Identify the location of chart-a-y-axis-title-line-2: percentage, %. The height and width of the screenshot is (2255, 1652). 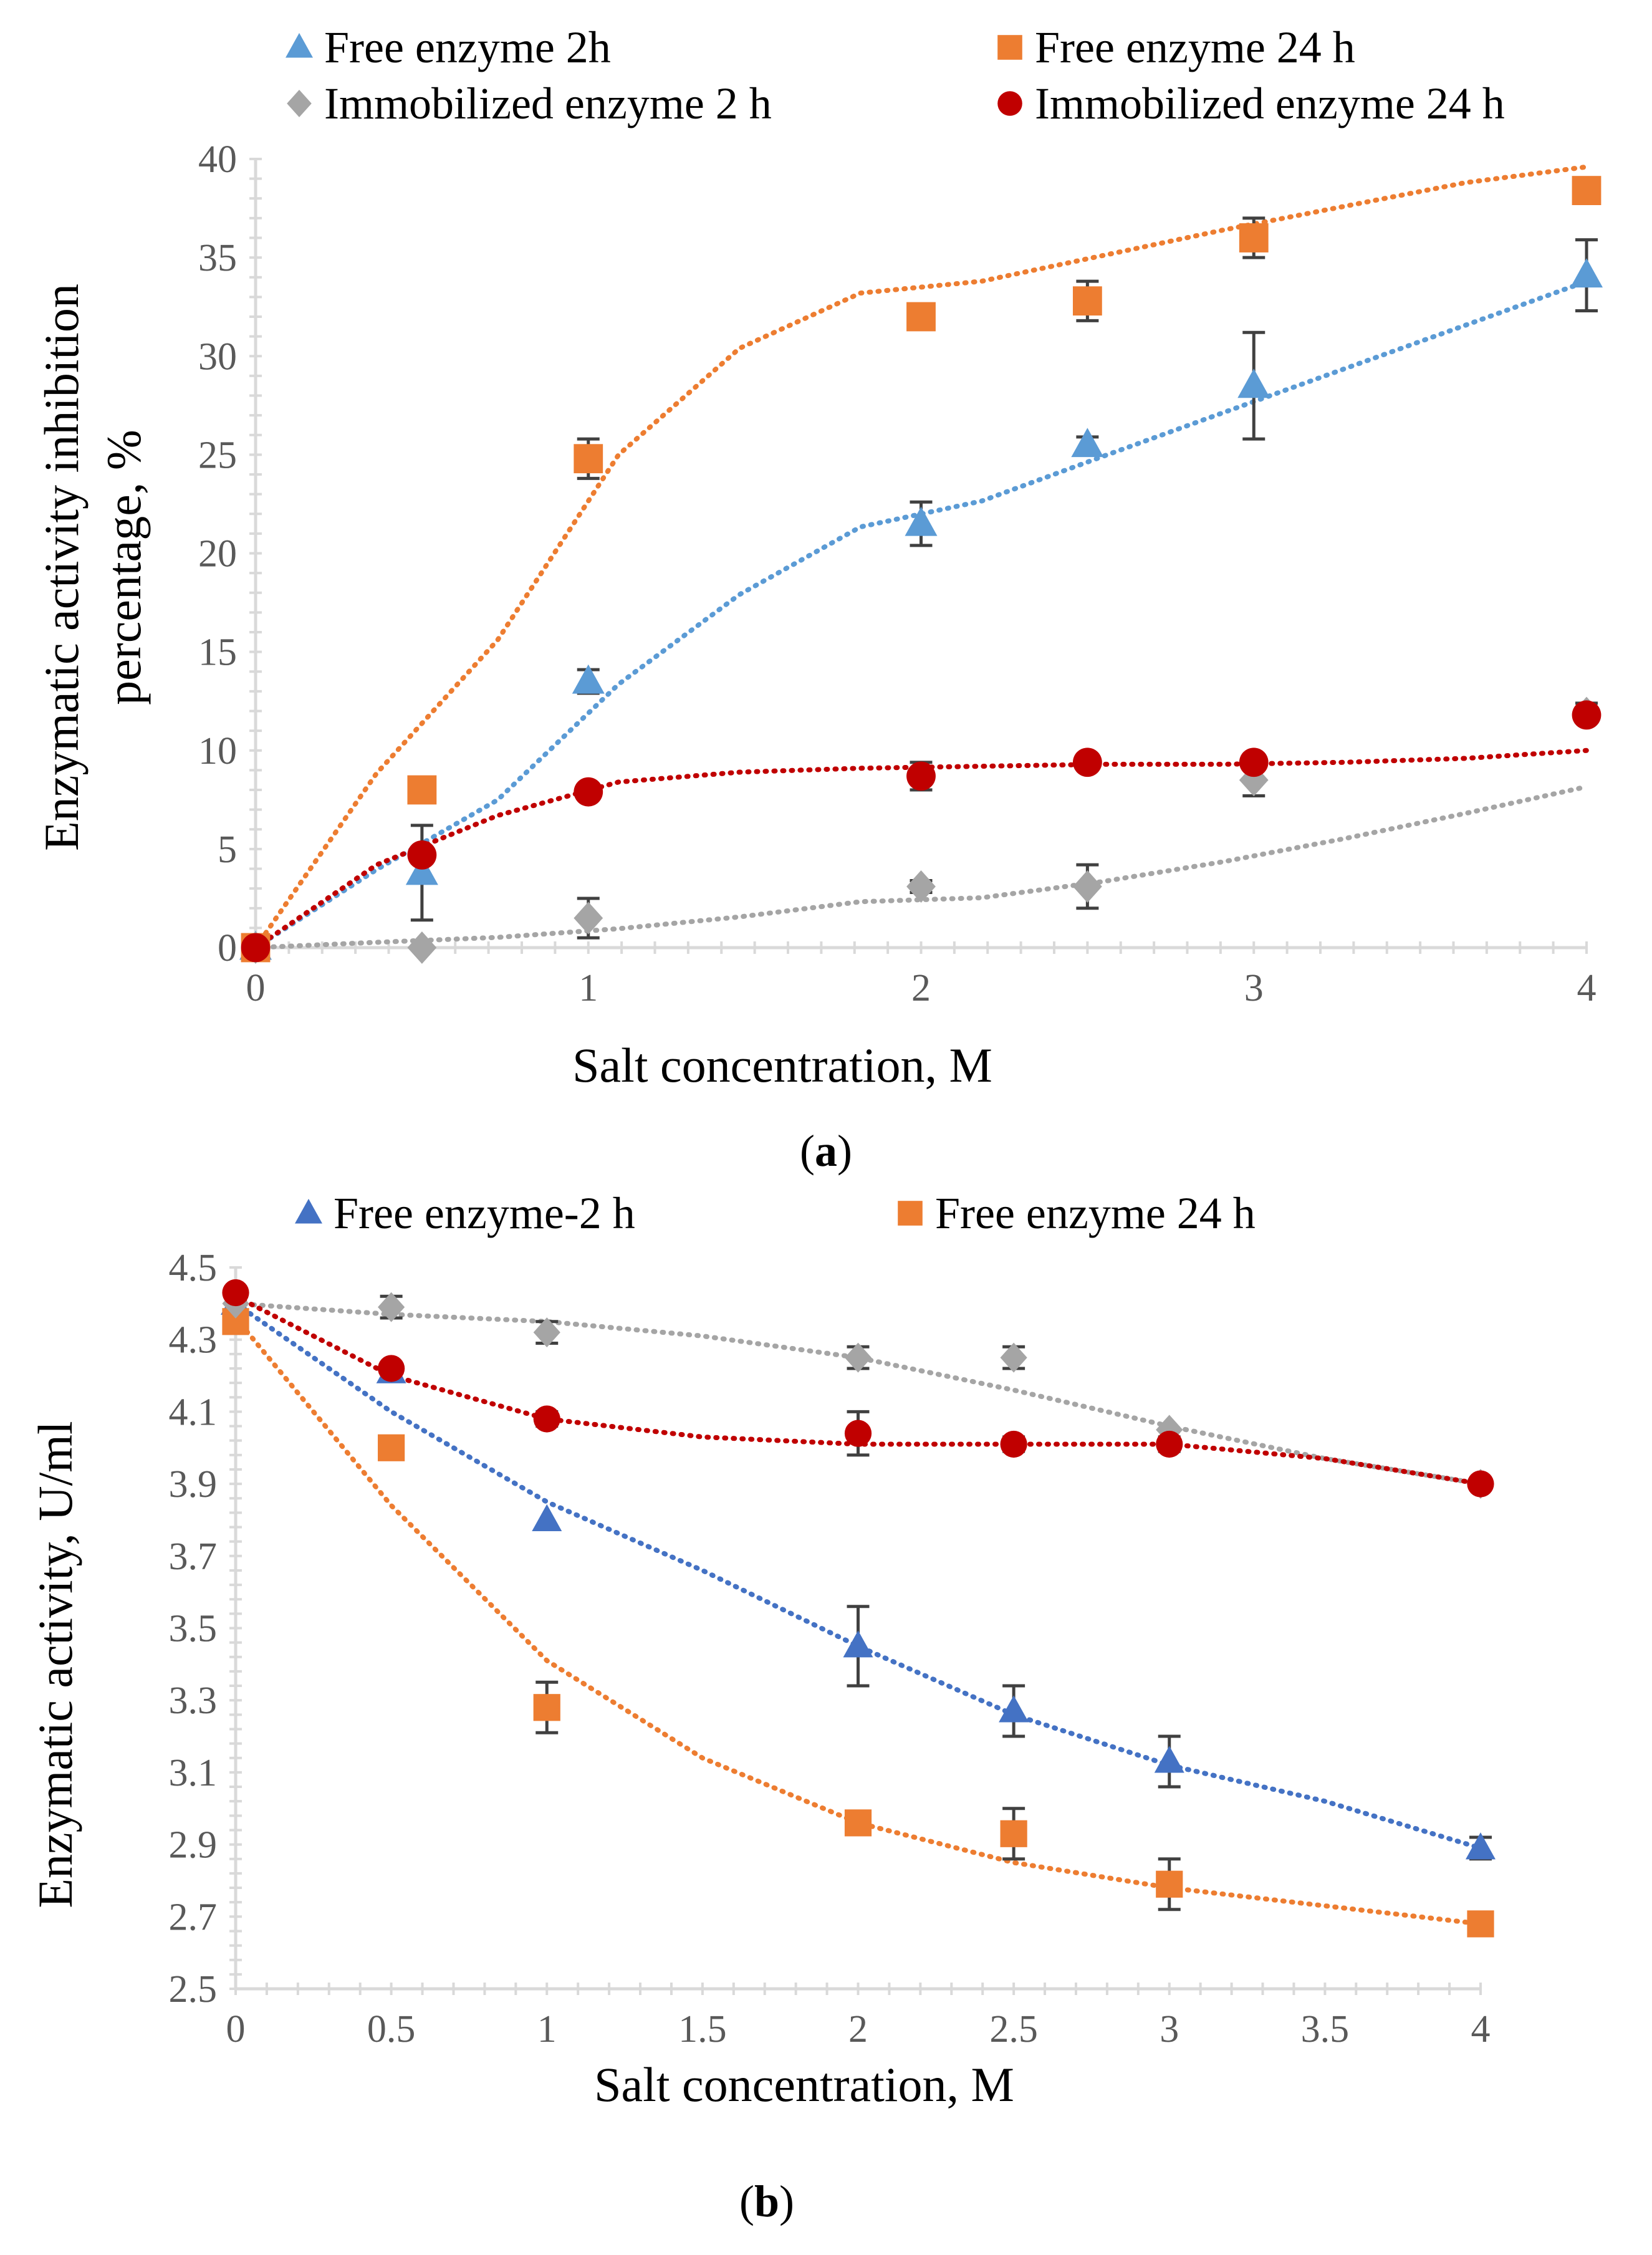
(124, 567).